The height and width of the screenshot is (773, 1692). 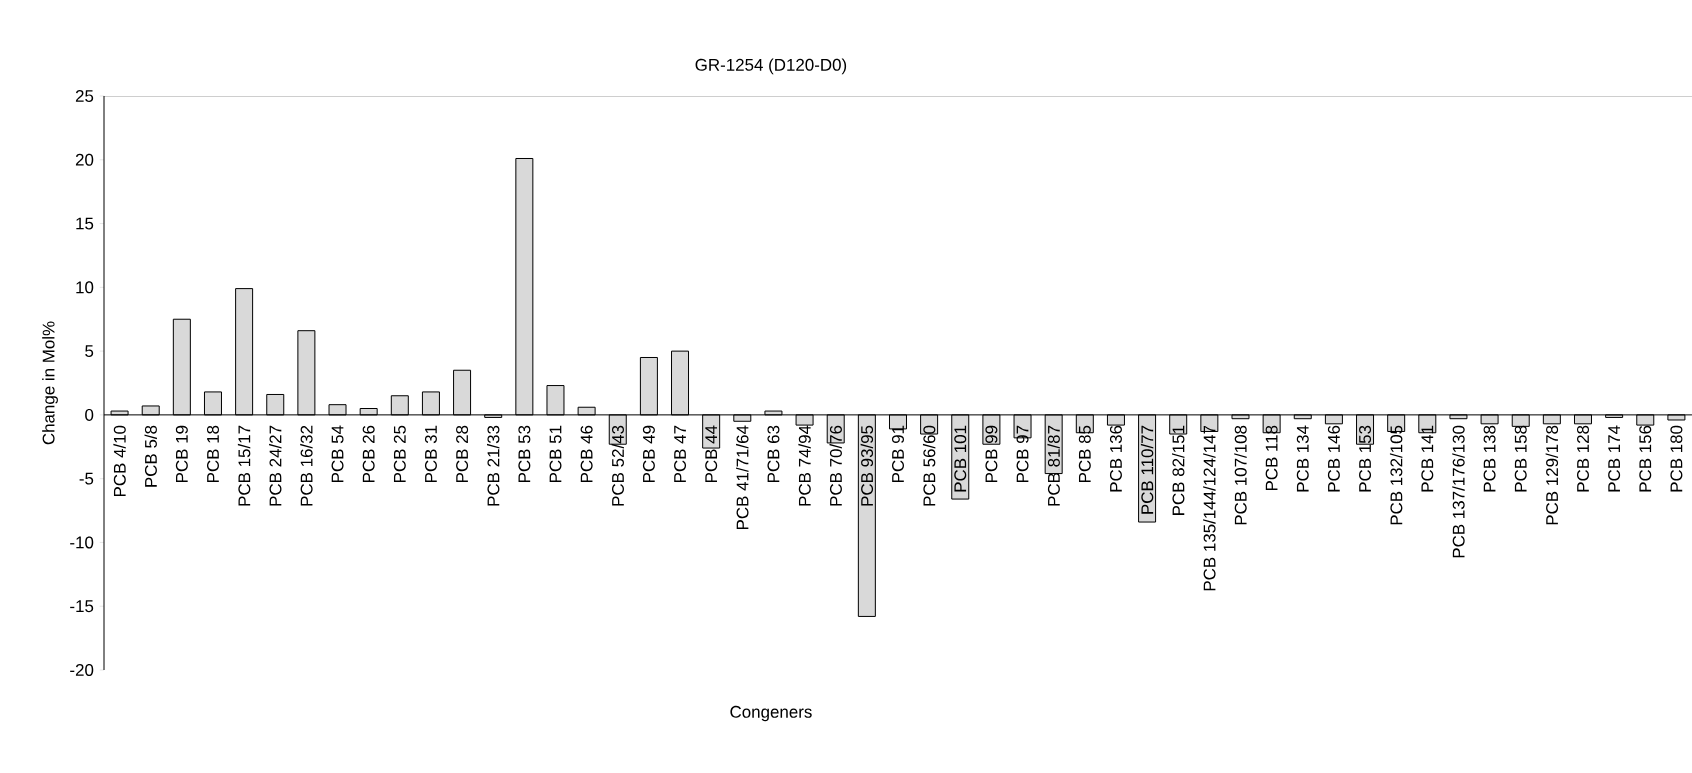 What do you see at coordinates (84, 96) in the screenshot?
I see `y-tick-label: 25` at bounding box center [84, 96].